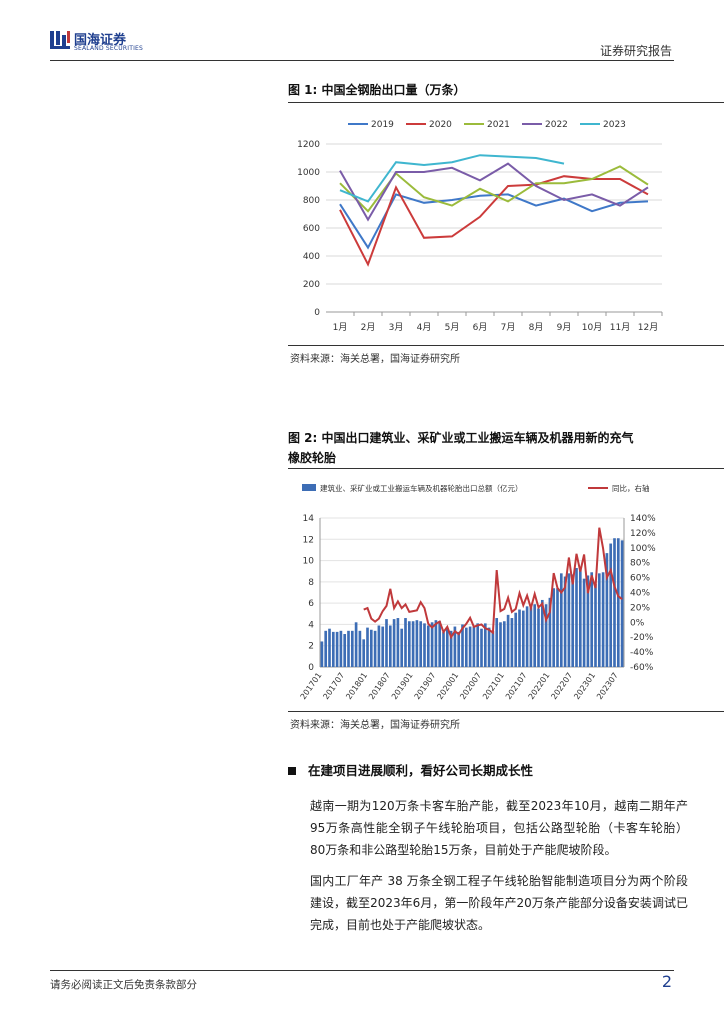  Describe the element at coordinates (470, 686) in the screenshot. I see `x-tick-label: 202007` at that location.